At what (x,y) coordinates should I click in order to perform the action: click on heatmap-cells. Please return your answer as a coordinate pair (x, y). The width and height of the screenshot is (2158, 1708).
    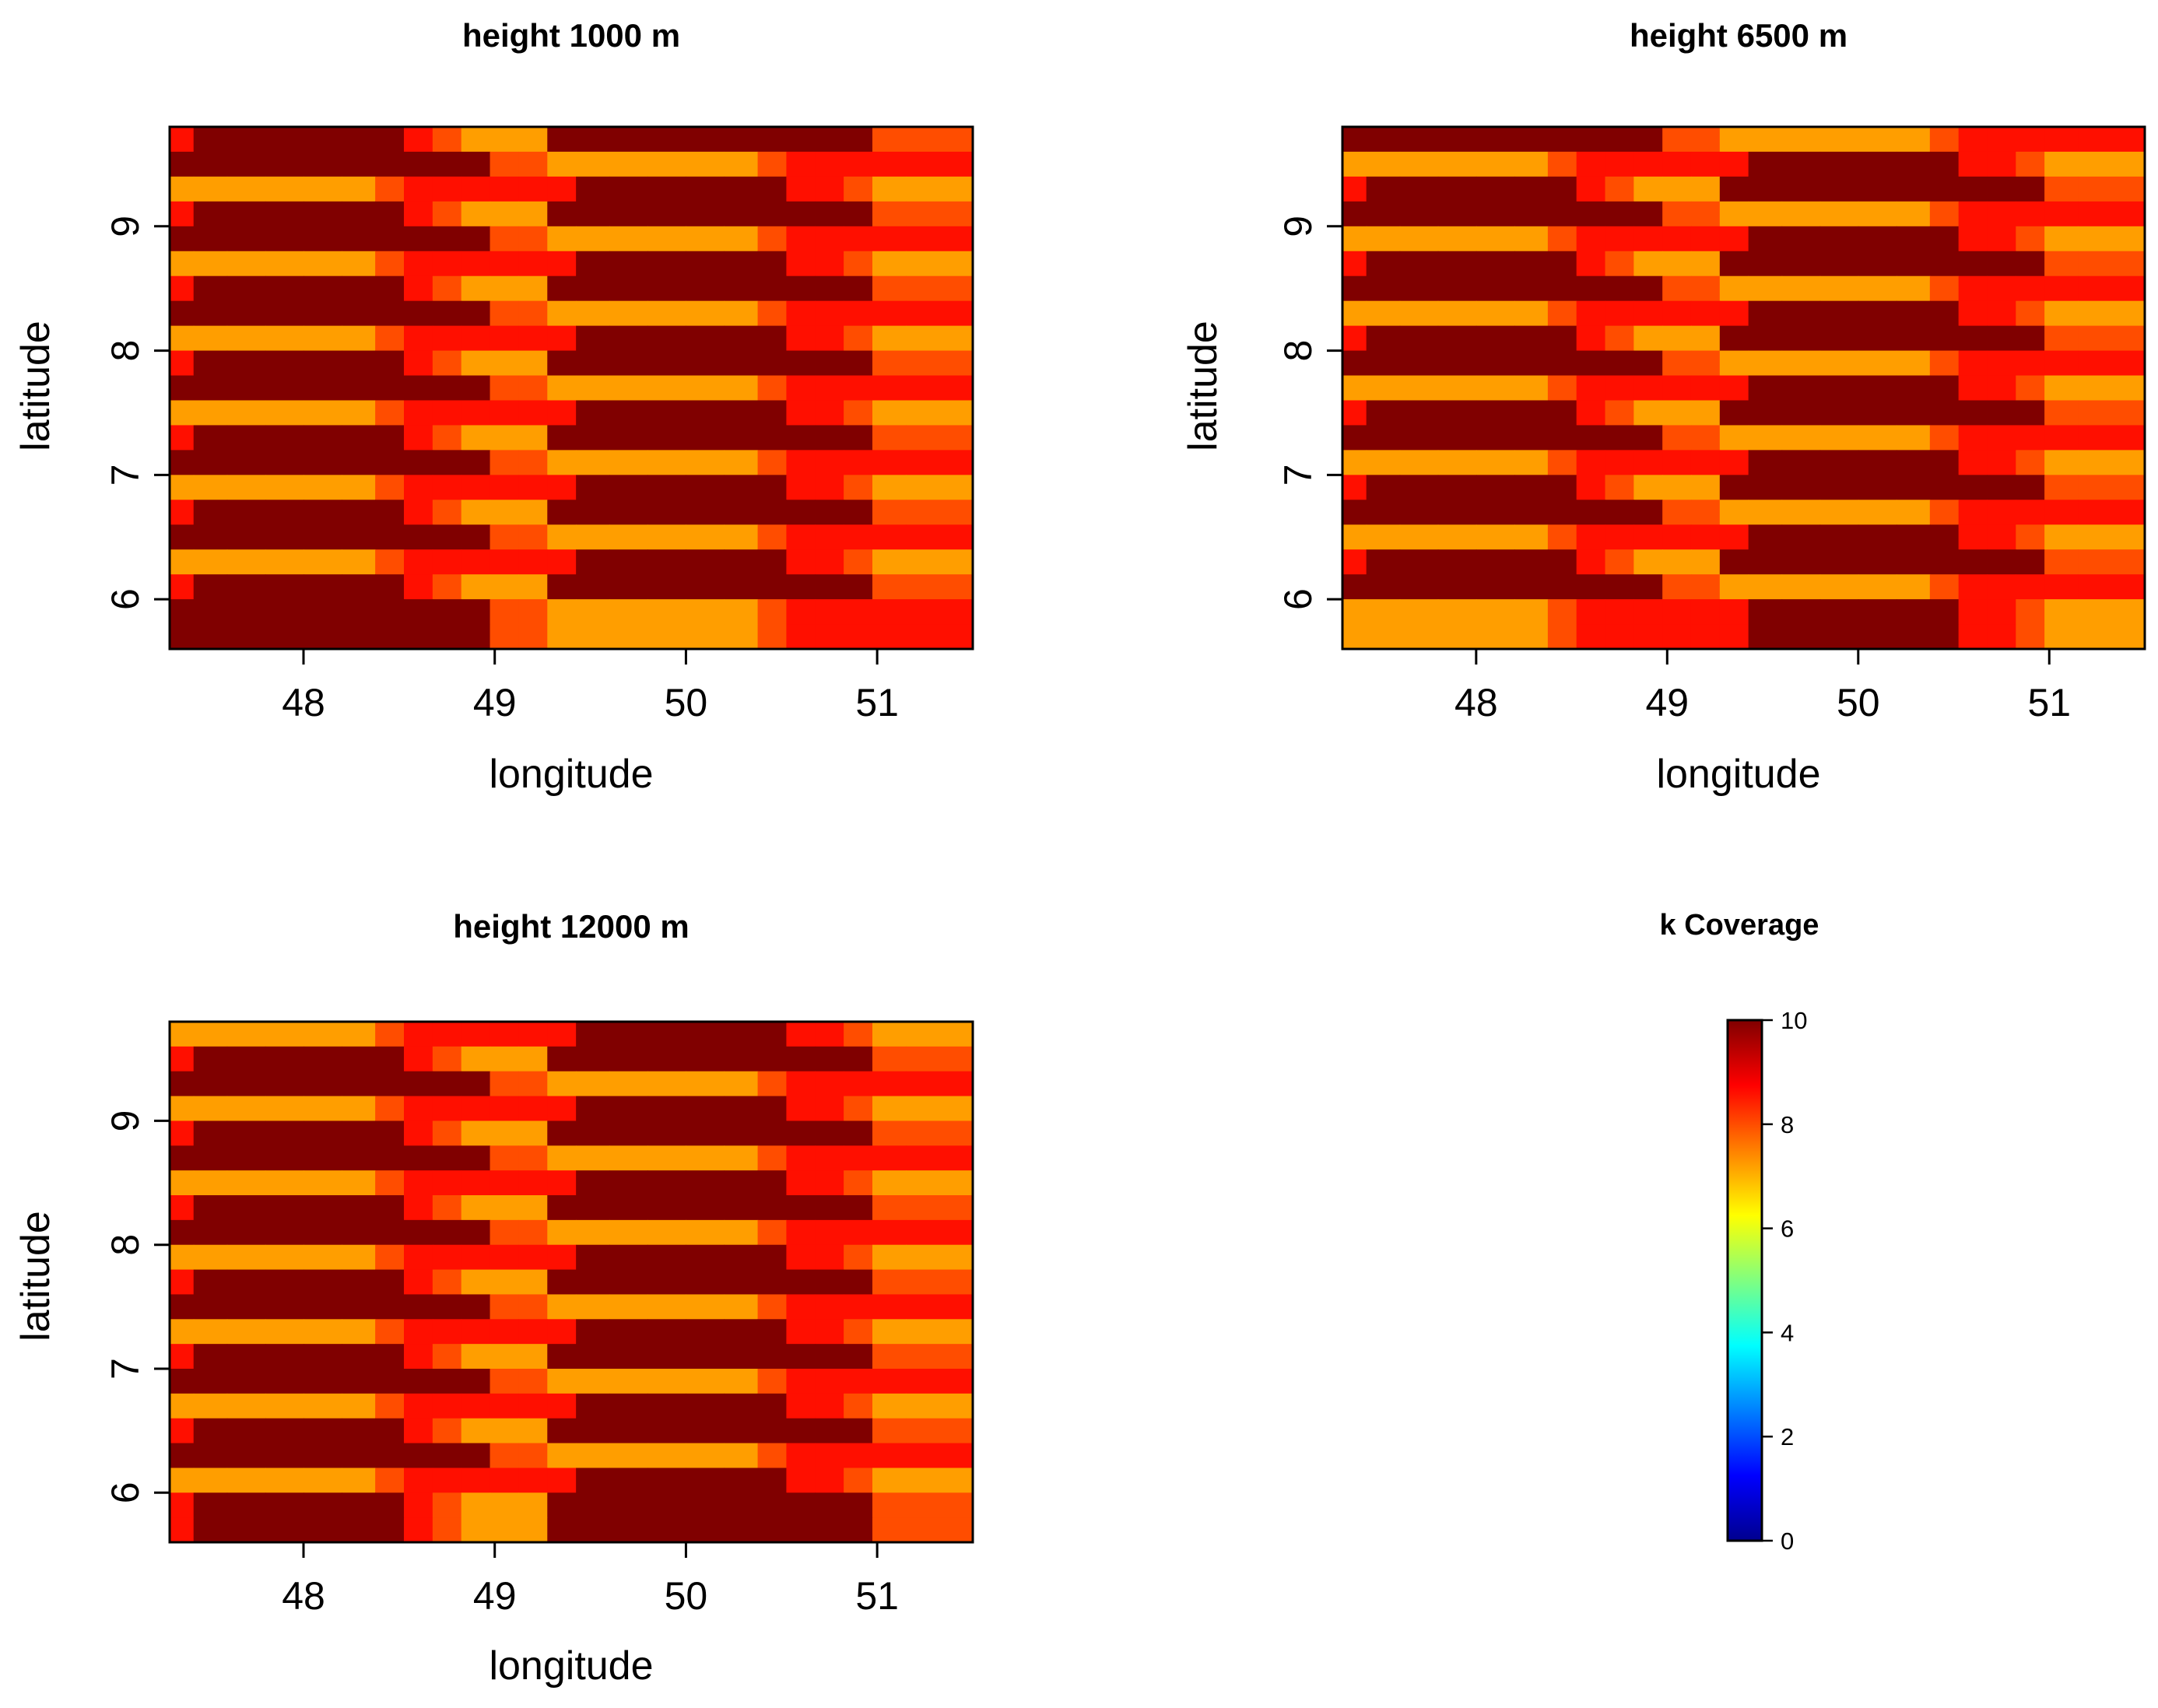
    Looking at the image, I should click on (572, 1282).